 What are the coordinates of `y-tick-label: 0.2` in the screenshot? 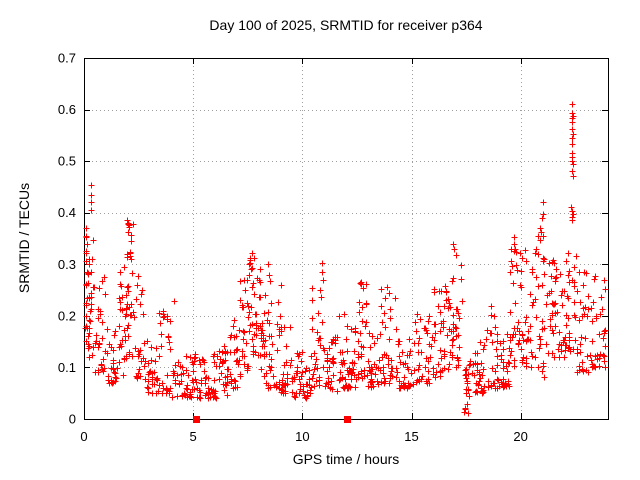 It's located at (67, 315).